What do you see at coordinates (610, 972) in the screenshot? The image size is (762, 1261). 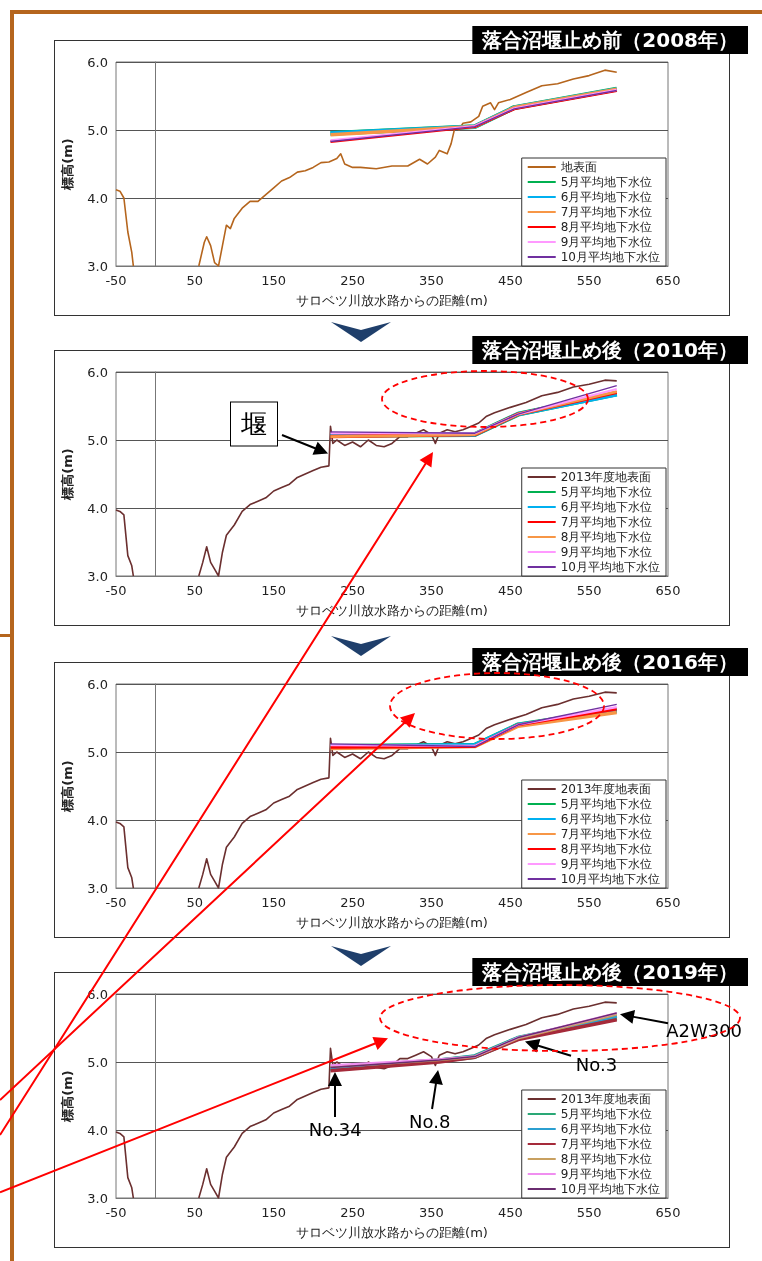 I see `chart-title: 落合沼堰止め後（2019年）` at bounding box center [610, 972].